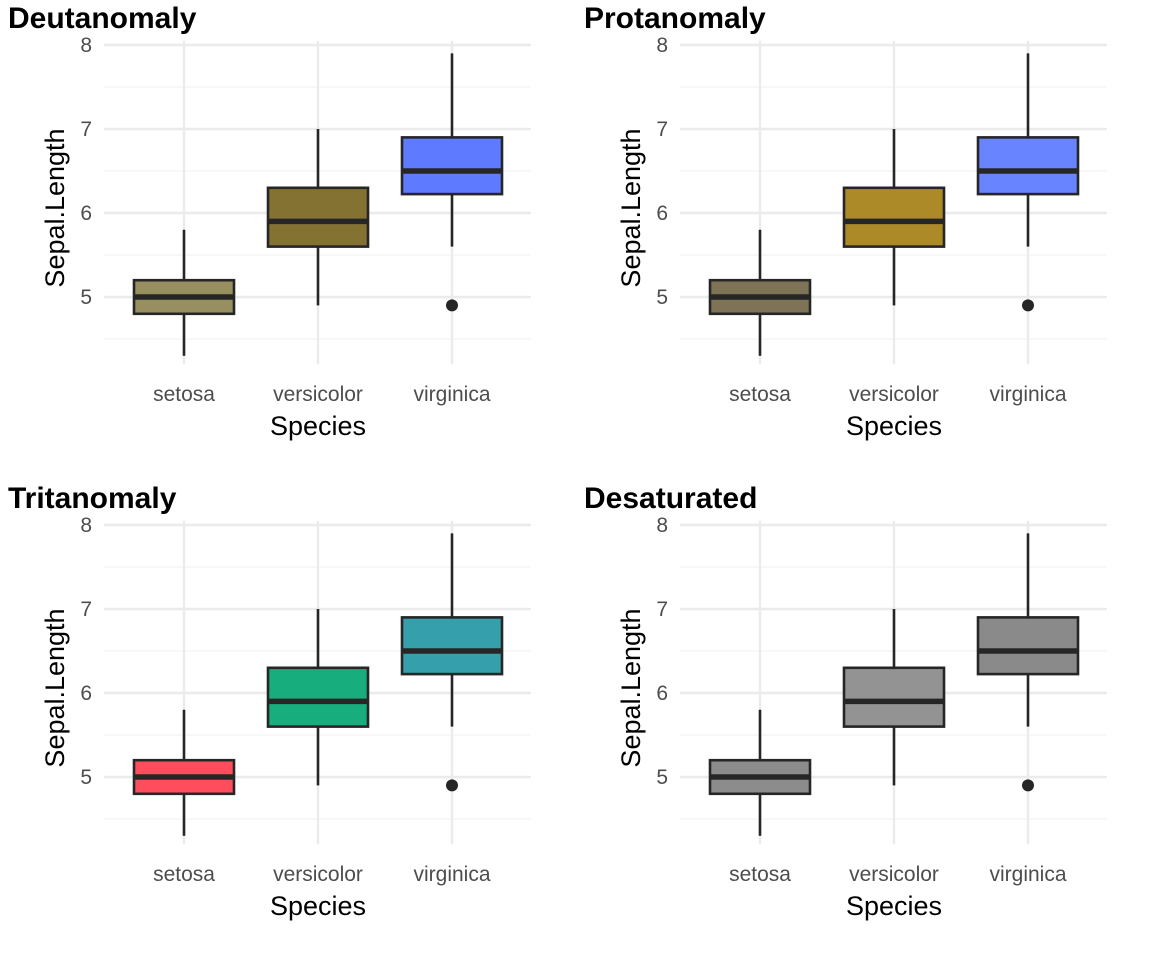 This screenshot has height=960, width=1152. Describe the element at coordinates (675, 18) in the screenshot. I see `panel-title: Protanomaly` at that location.